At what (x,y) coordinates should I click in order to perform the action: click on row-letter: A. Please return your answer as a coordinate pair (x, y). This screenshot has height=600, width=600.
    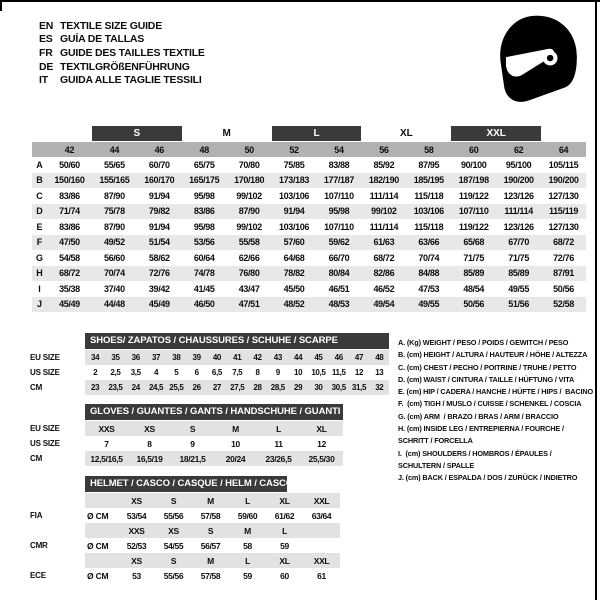
    Looking at the image, I should click on (39, 164).